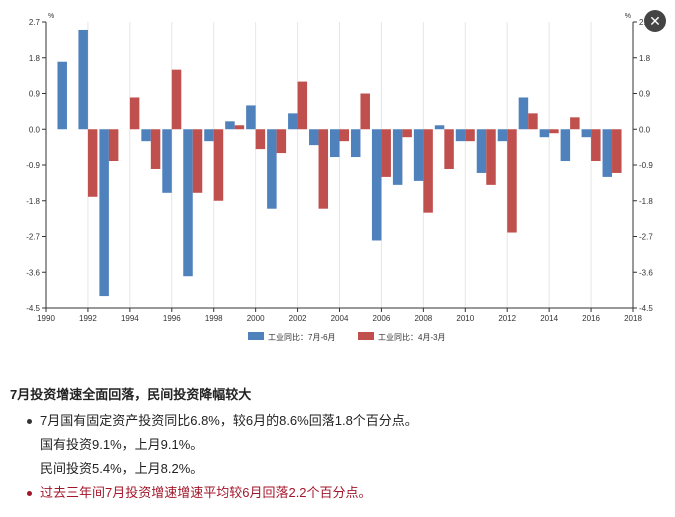 The image size is (675, 517). Describe the element at coordinates (122, 444) in the screenshot. I see `sub-item: 国有投资9.1%，上月9.1%。` at that location.